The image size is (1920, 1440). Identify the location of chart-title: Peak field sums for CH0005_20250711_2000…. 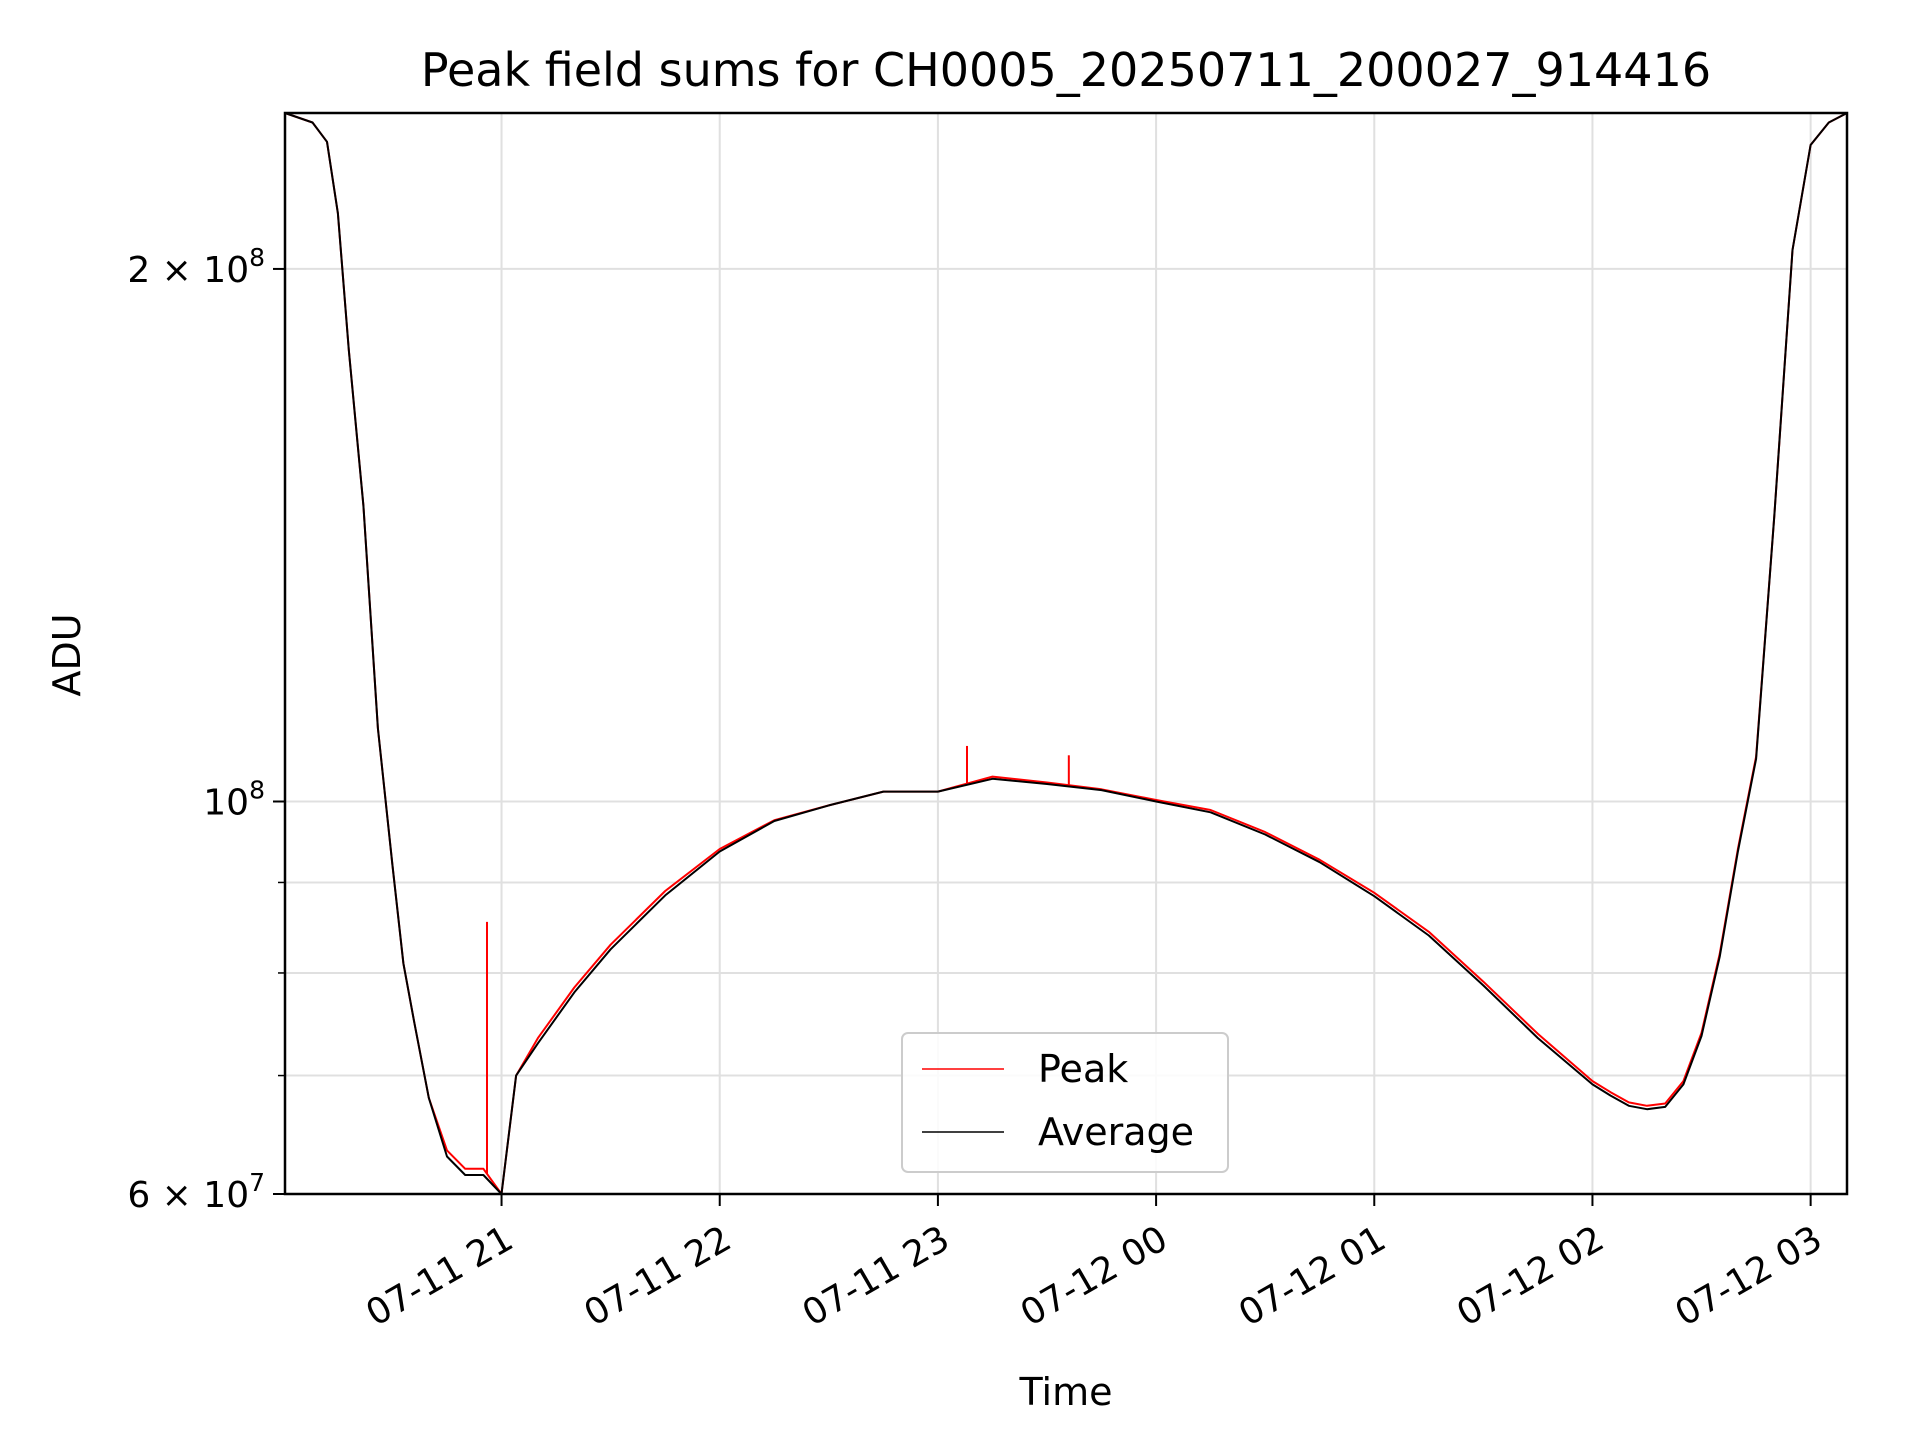
(1066, 70).